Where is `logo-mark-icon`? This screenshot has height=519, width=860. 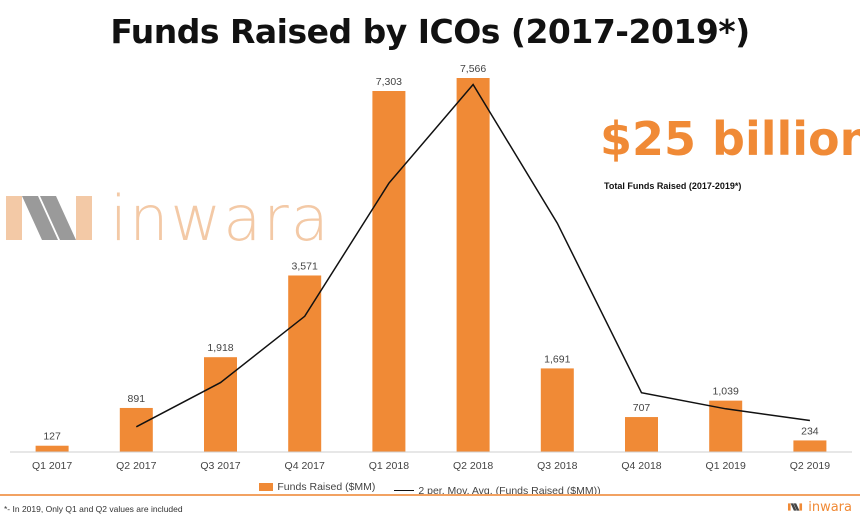
logo-mark-icon is located at coordinates (49, 218).